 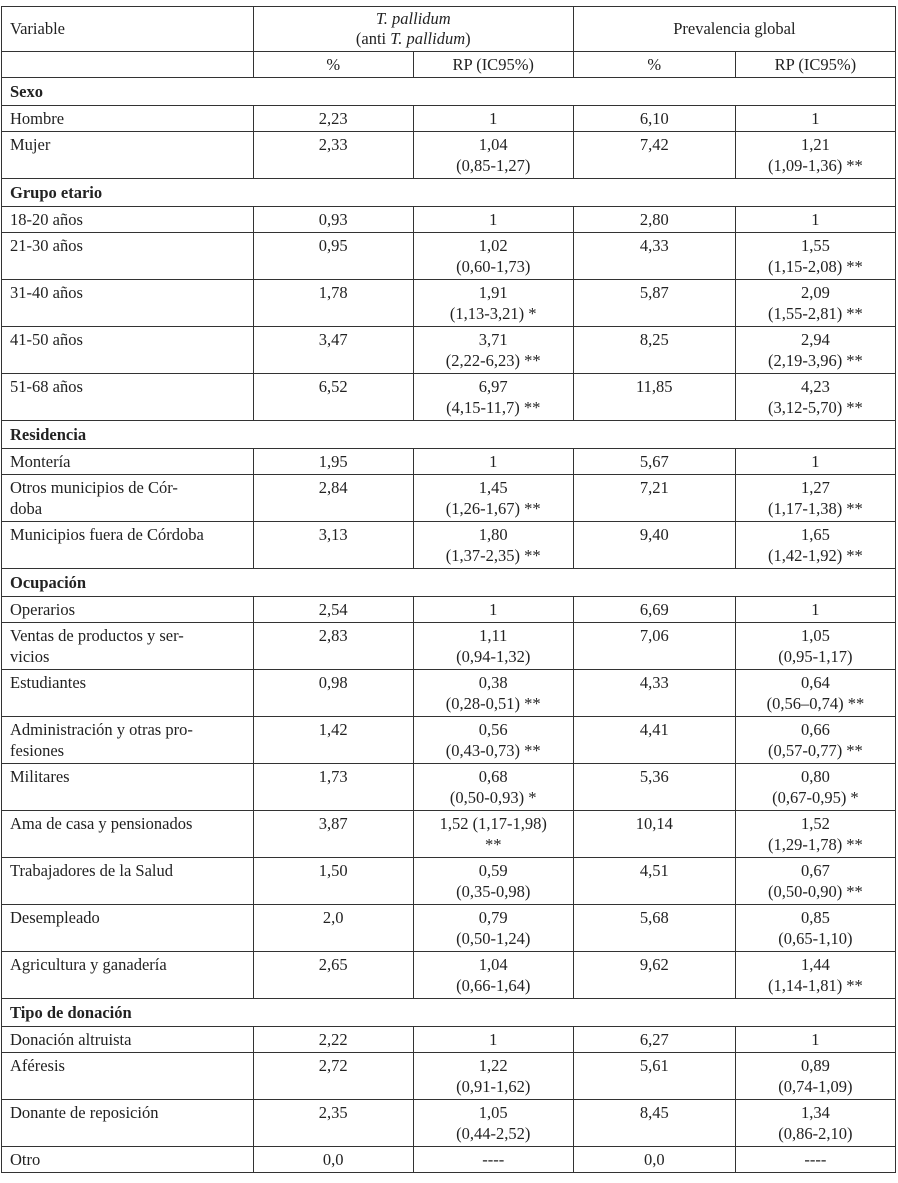 I want to click on rp-global-cell: 0,64 (0,56–0,74) **, so click(x=815, y=693).